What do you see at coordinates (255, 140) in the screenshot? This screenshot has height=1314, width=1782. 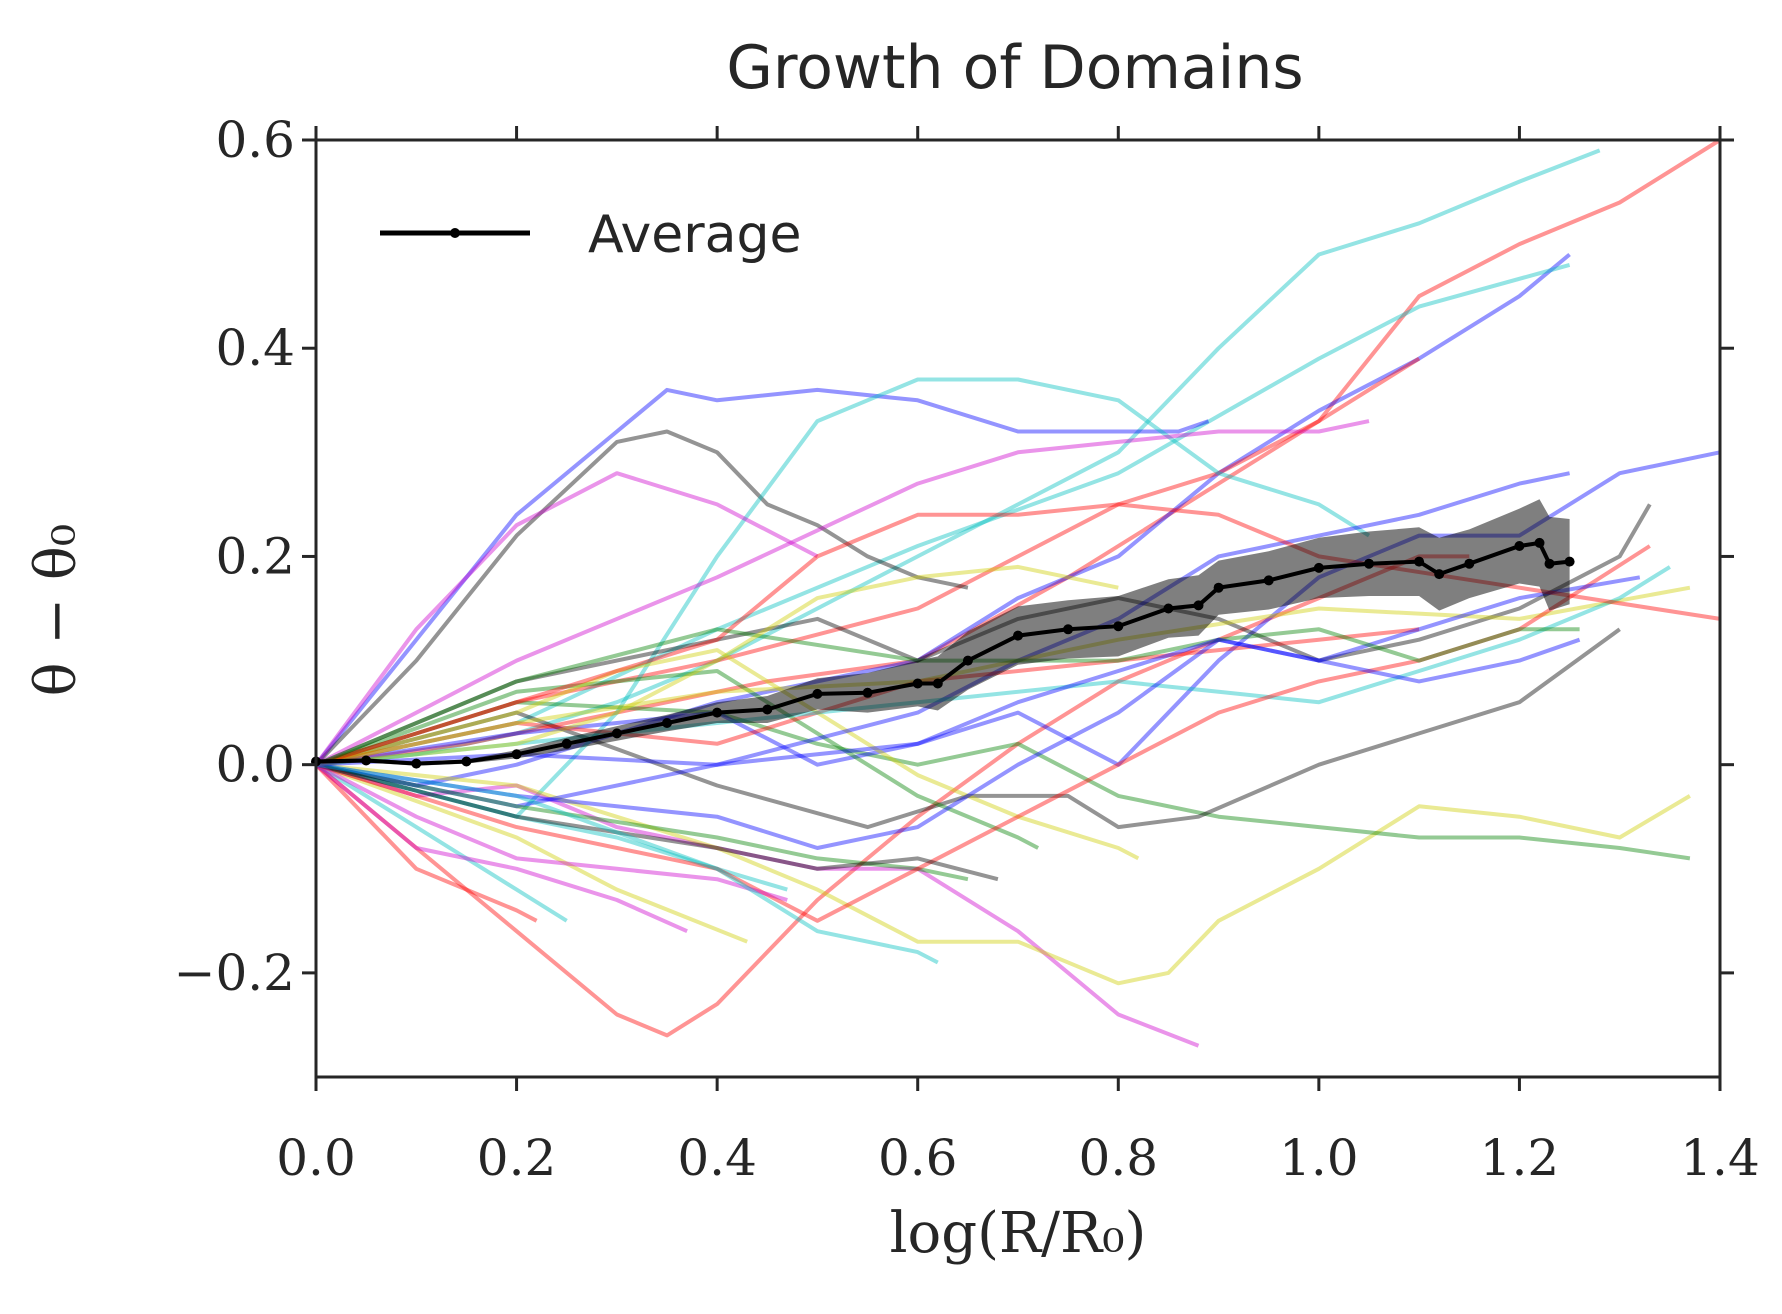 I see `y-tick-label: 0.6` at bounding box center [255, 140].